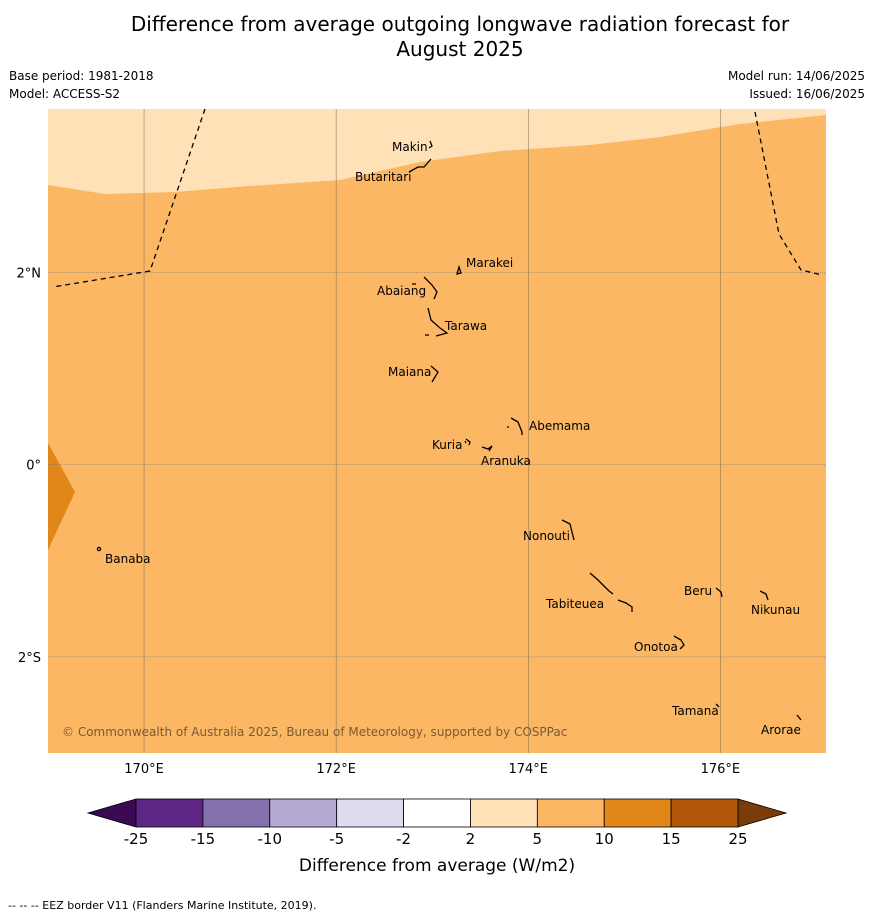  I want to click on colorbar-tick-label: 15, so click(671, 839).